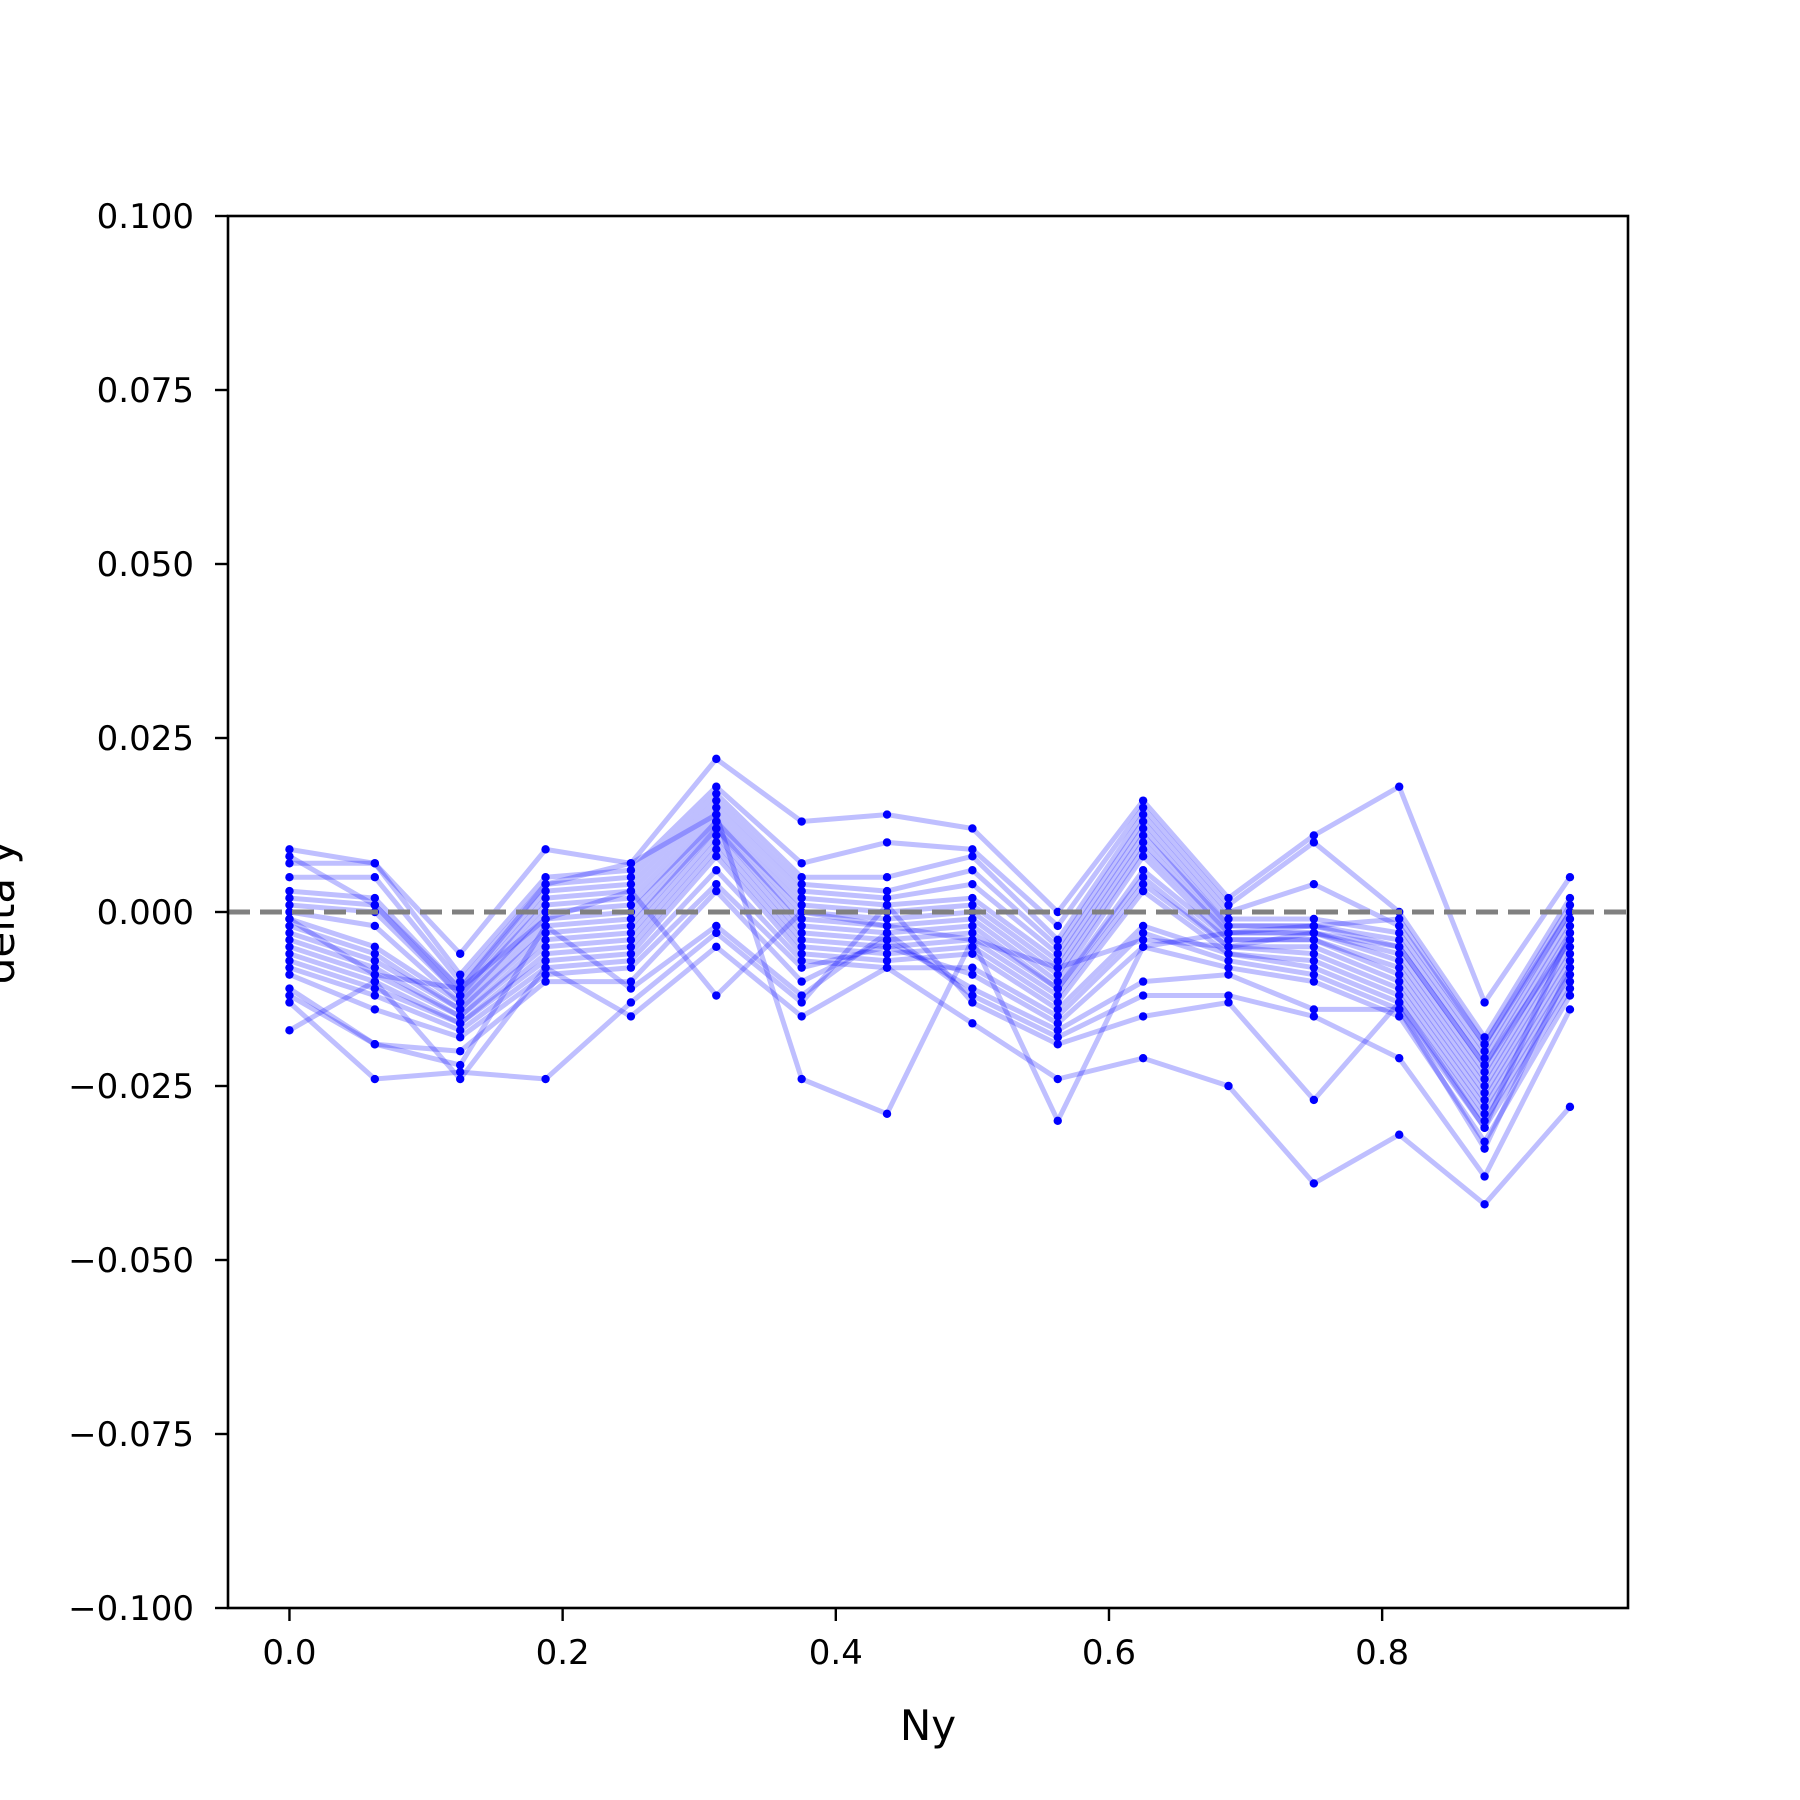 The image size is (1800, 1800). Describe the element at coordinates (563, 1653) in the screenshot. I see `x-tick-label: 0.2` at that location.